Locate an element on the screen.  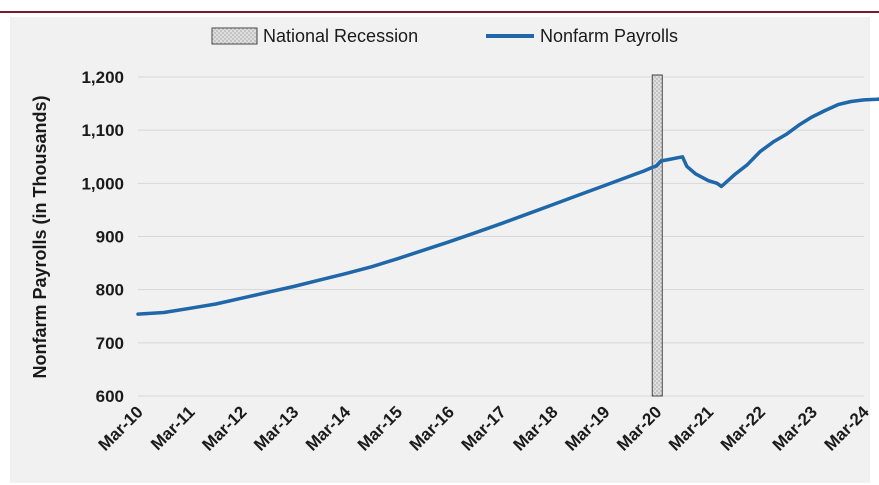
x-tick-label: Mar-19 is located at coordinates (587, 428).